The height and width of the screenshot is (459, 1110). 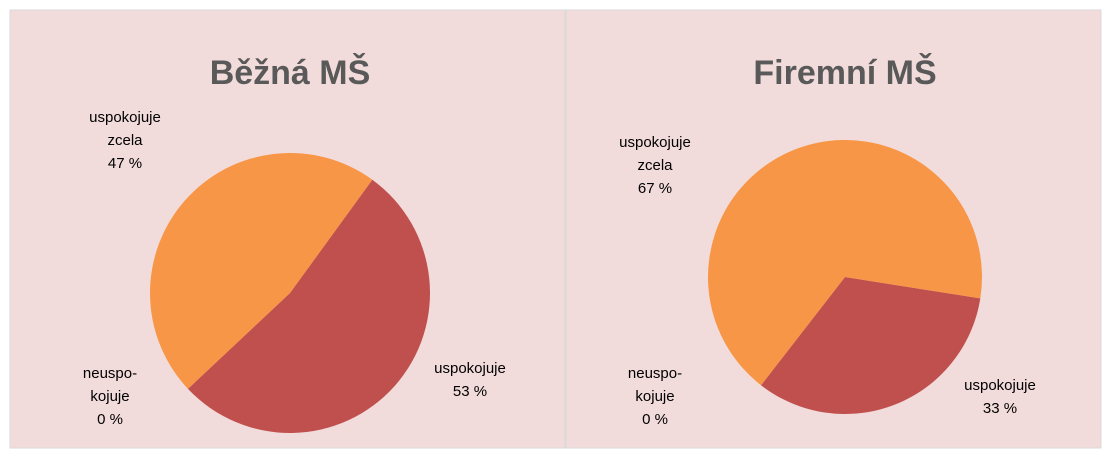 What do you see at coordinates (844, 72) in the screenshot?
I see `chart-title: Firemní MŠ` at bounding box center [844, 72].